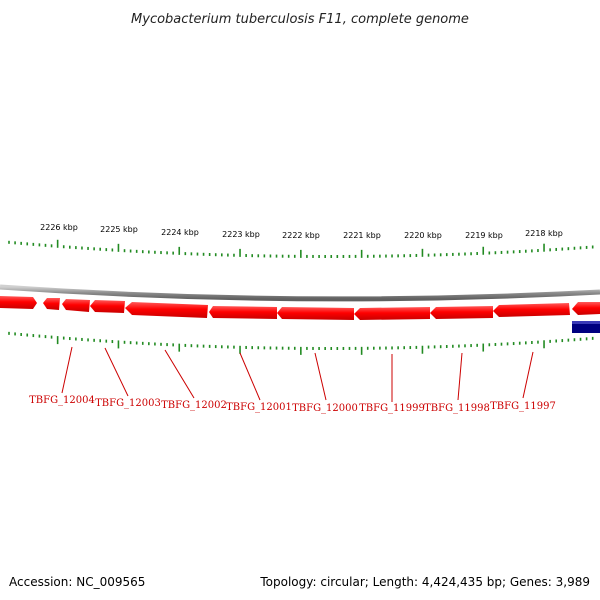 The image size is (600, 600). I want to click on gene-label-tbfg-12002: TBFG_12002, so click(194, 405).